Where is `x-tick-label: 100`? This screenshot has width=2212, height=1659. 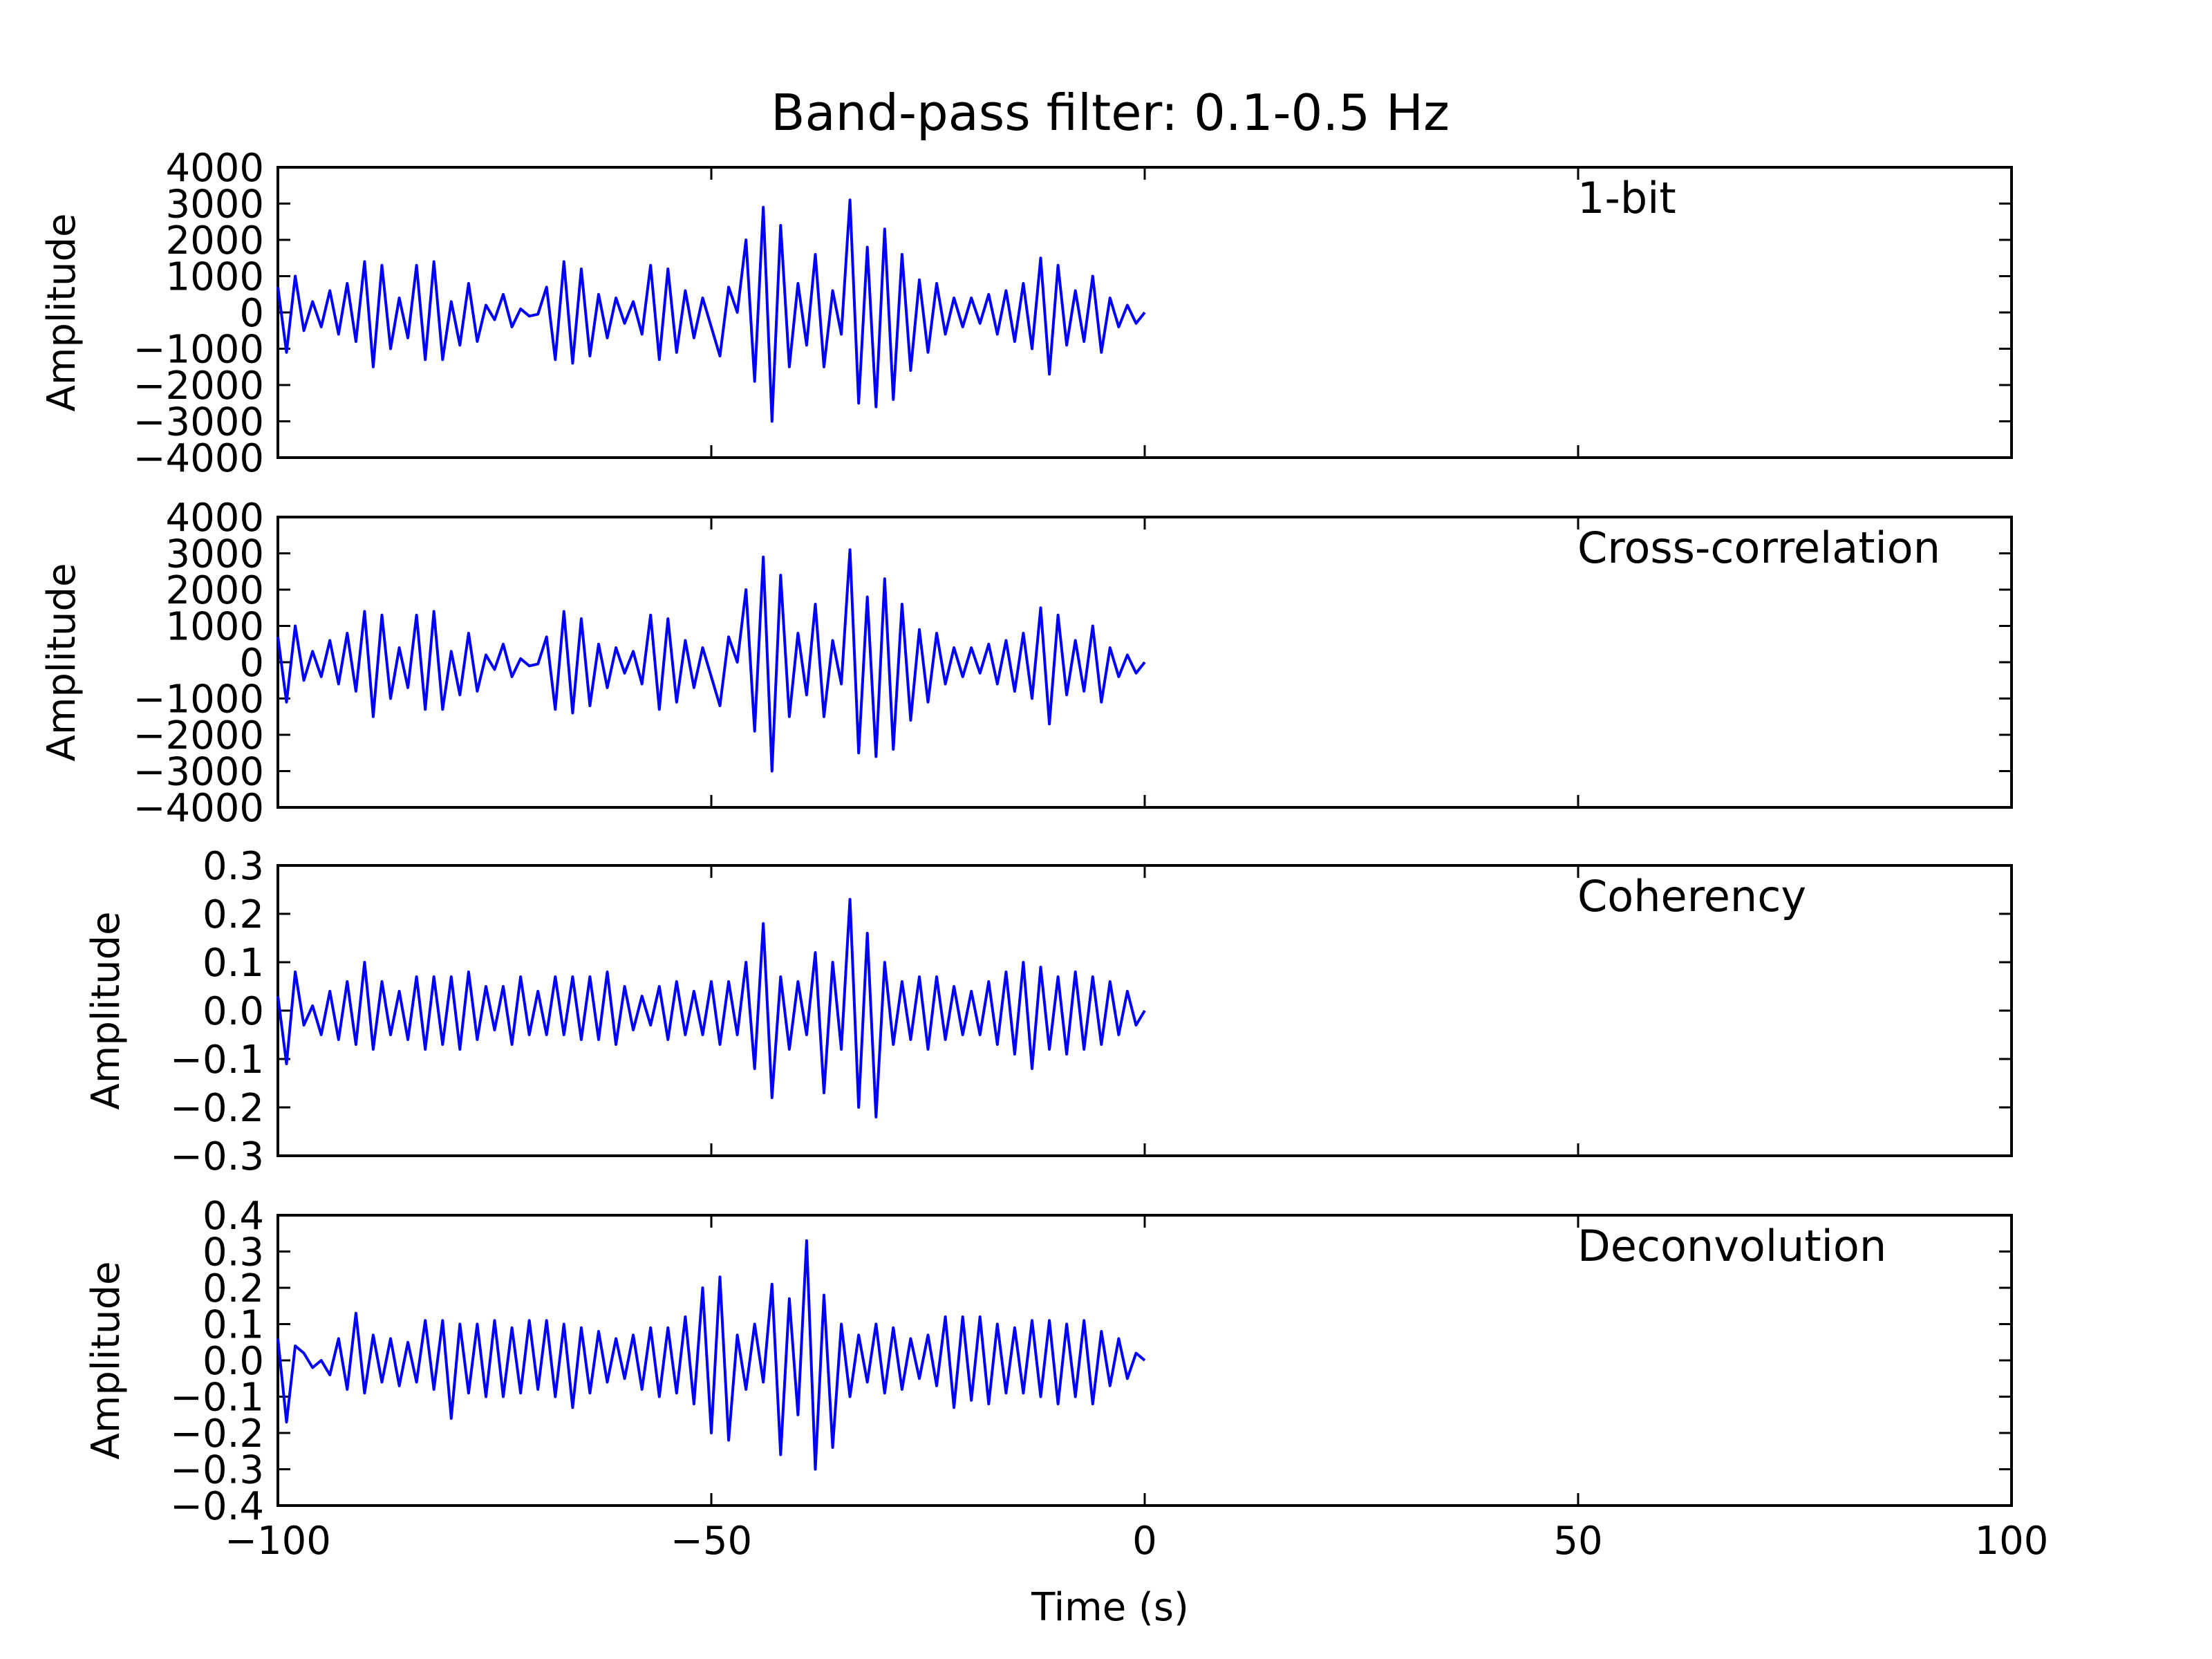
x-tick-label: 100 is located at coordinates (2012, 1541).